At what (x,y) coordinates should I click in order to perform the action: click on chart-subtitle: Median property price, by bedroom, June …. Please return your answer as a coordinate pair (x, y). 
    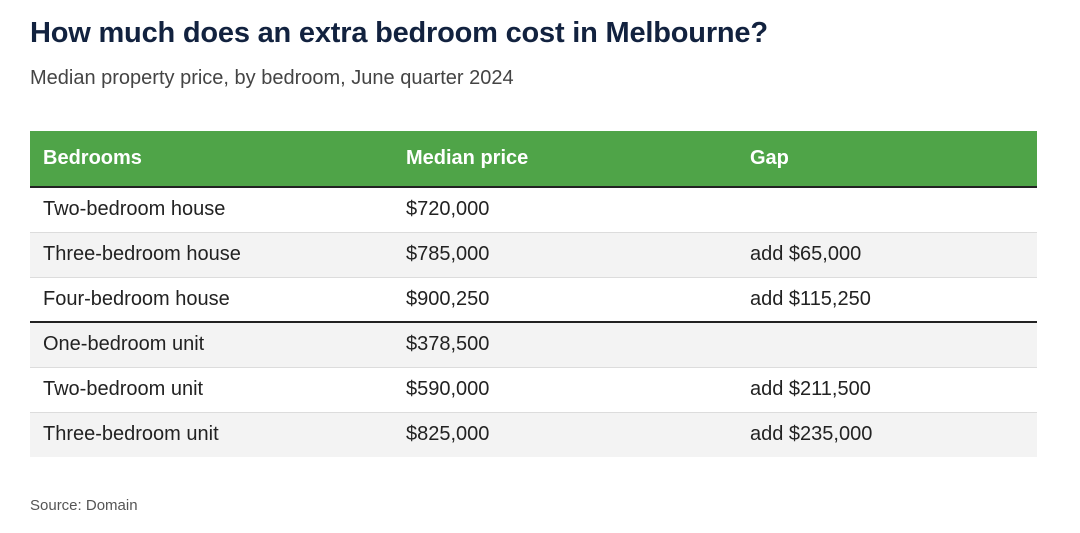
    Looking at the image, I should click on (272, 78).